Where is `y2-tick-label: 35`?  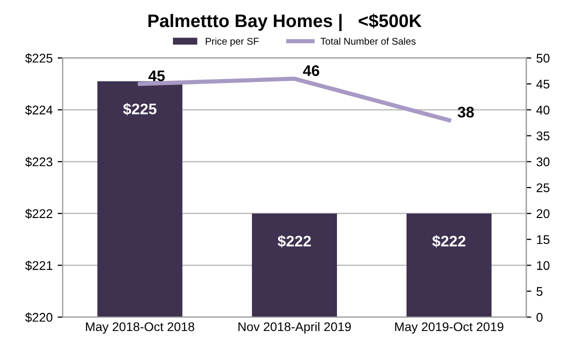 y2-tick-label: 35 is located at coordinates (543, 136).